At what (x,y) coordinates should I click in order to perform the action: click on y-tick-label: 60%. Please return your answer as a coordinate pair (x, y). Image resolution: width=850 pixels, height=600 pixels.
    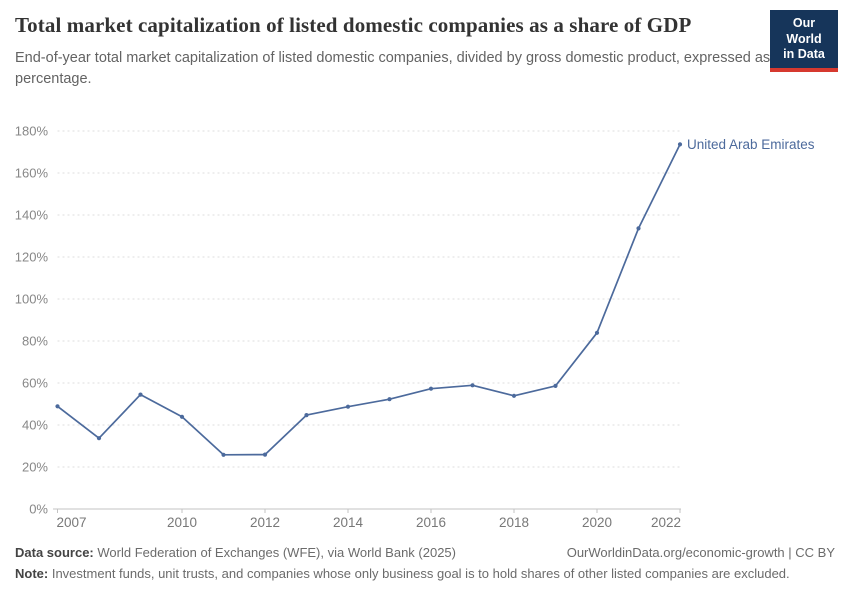
    Looking at the image, I should click on (35, 383).